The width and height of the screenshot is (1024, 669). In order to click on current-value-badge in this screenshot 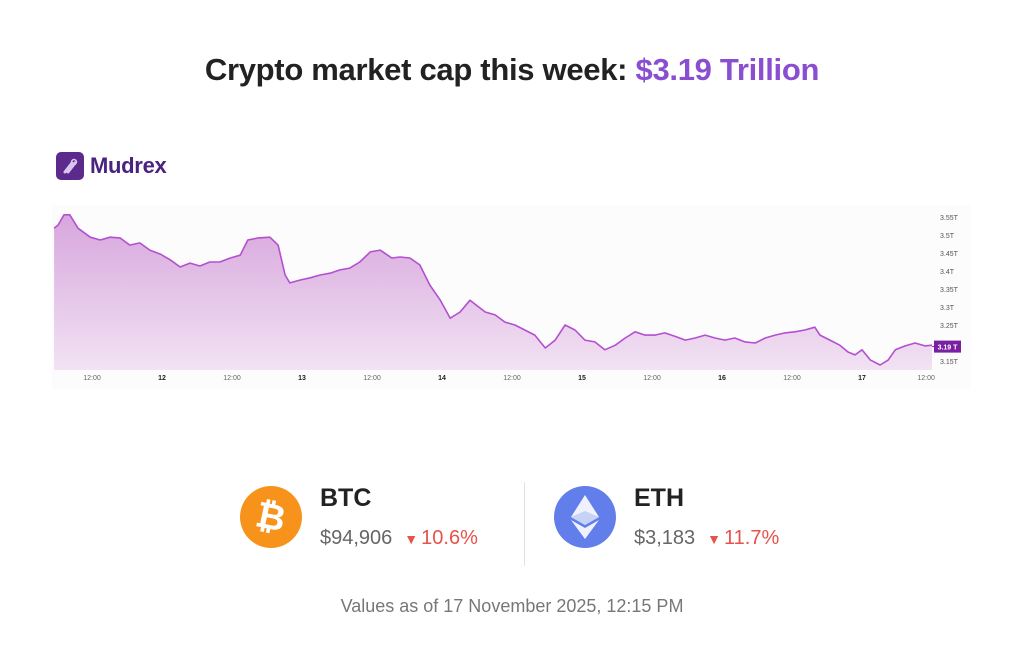, I will do `click(947, 346)`.